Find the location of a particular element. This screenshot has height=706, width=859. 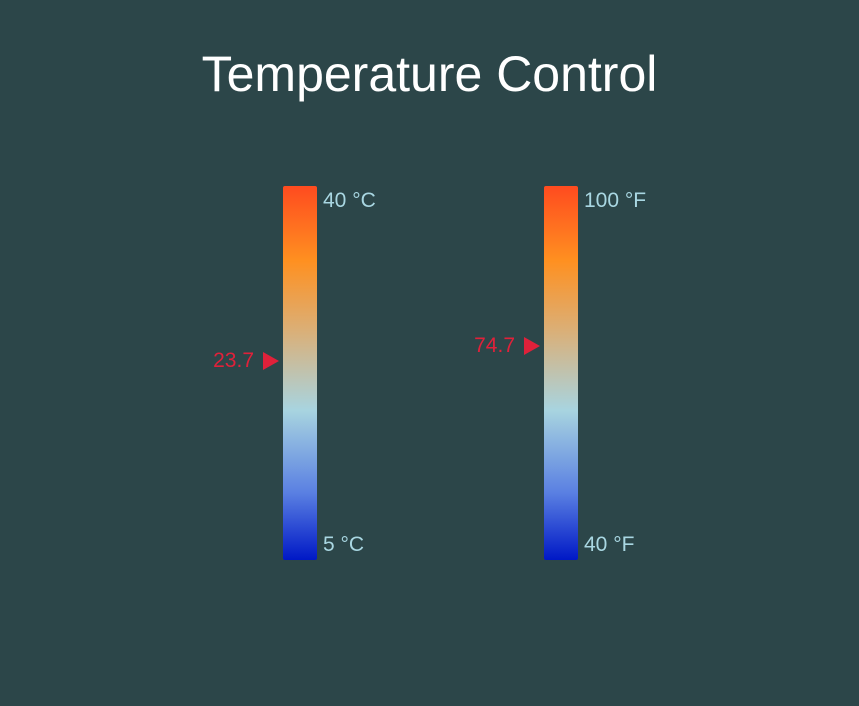

fahrenheit-min-label: 40 °F is located at coordinates (609, 544).